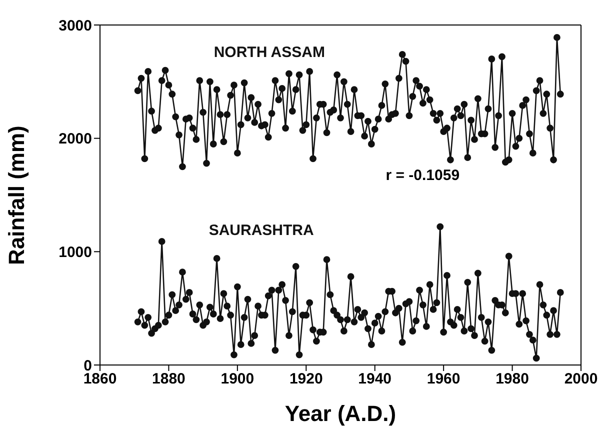 The height and width of the screenshot is (437, 610). Describe the element at coordinates (16, 195) in the screenshot. I see `y-axis-title: Rainfall (mm)` at that location.